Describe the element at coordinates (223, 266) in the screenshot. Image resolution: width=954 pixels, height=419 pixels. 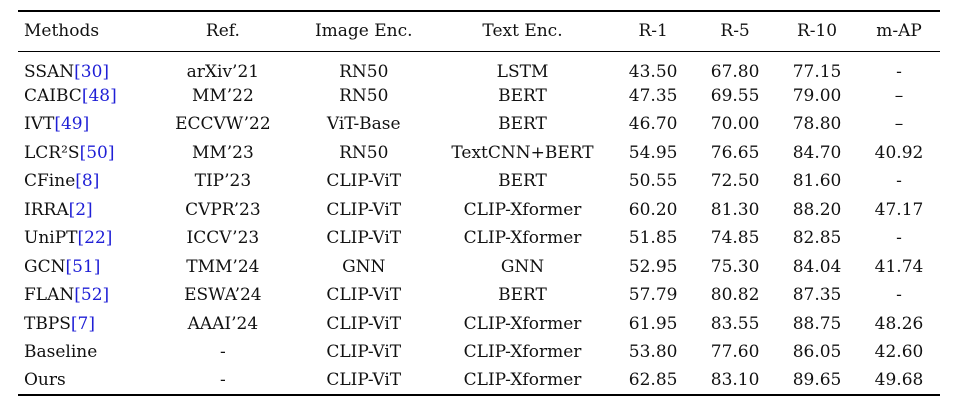
I see `cell-ref: TMM’24` at that location.